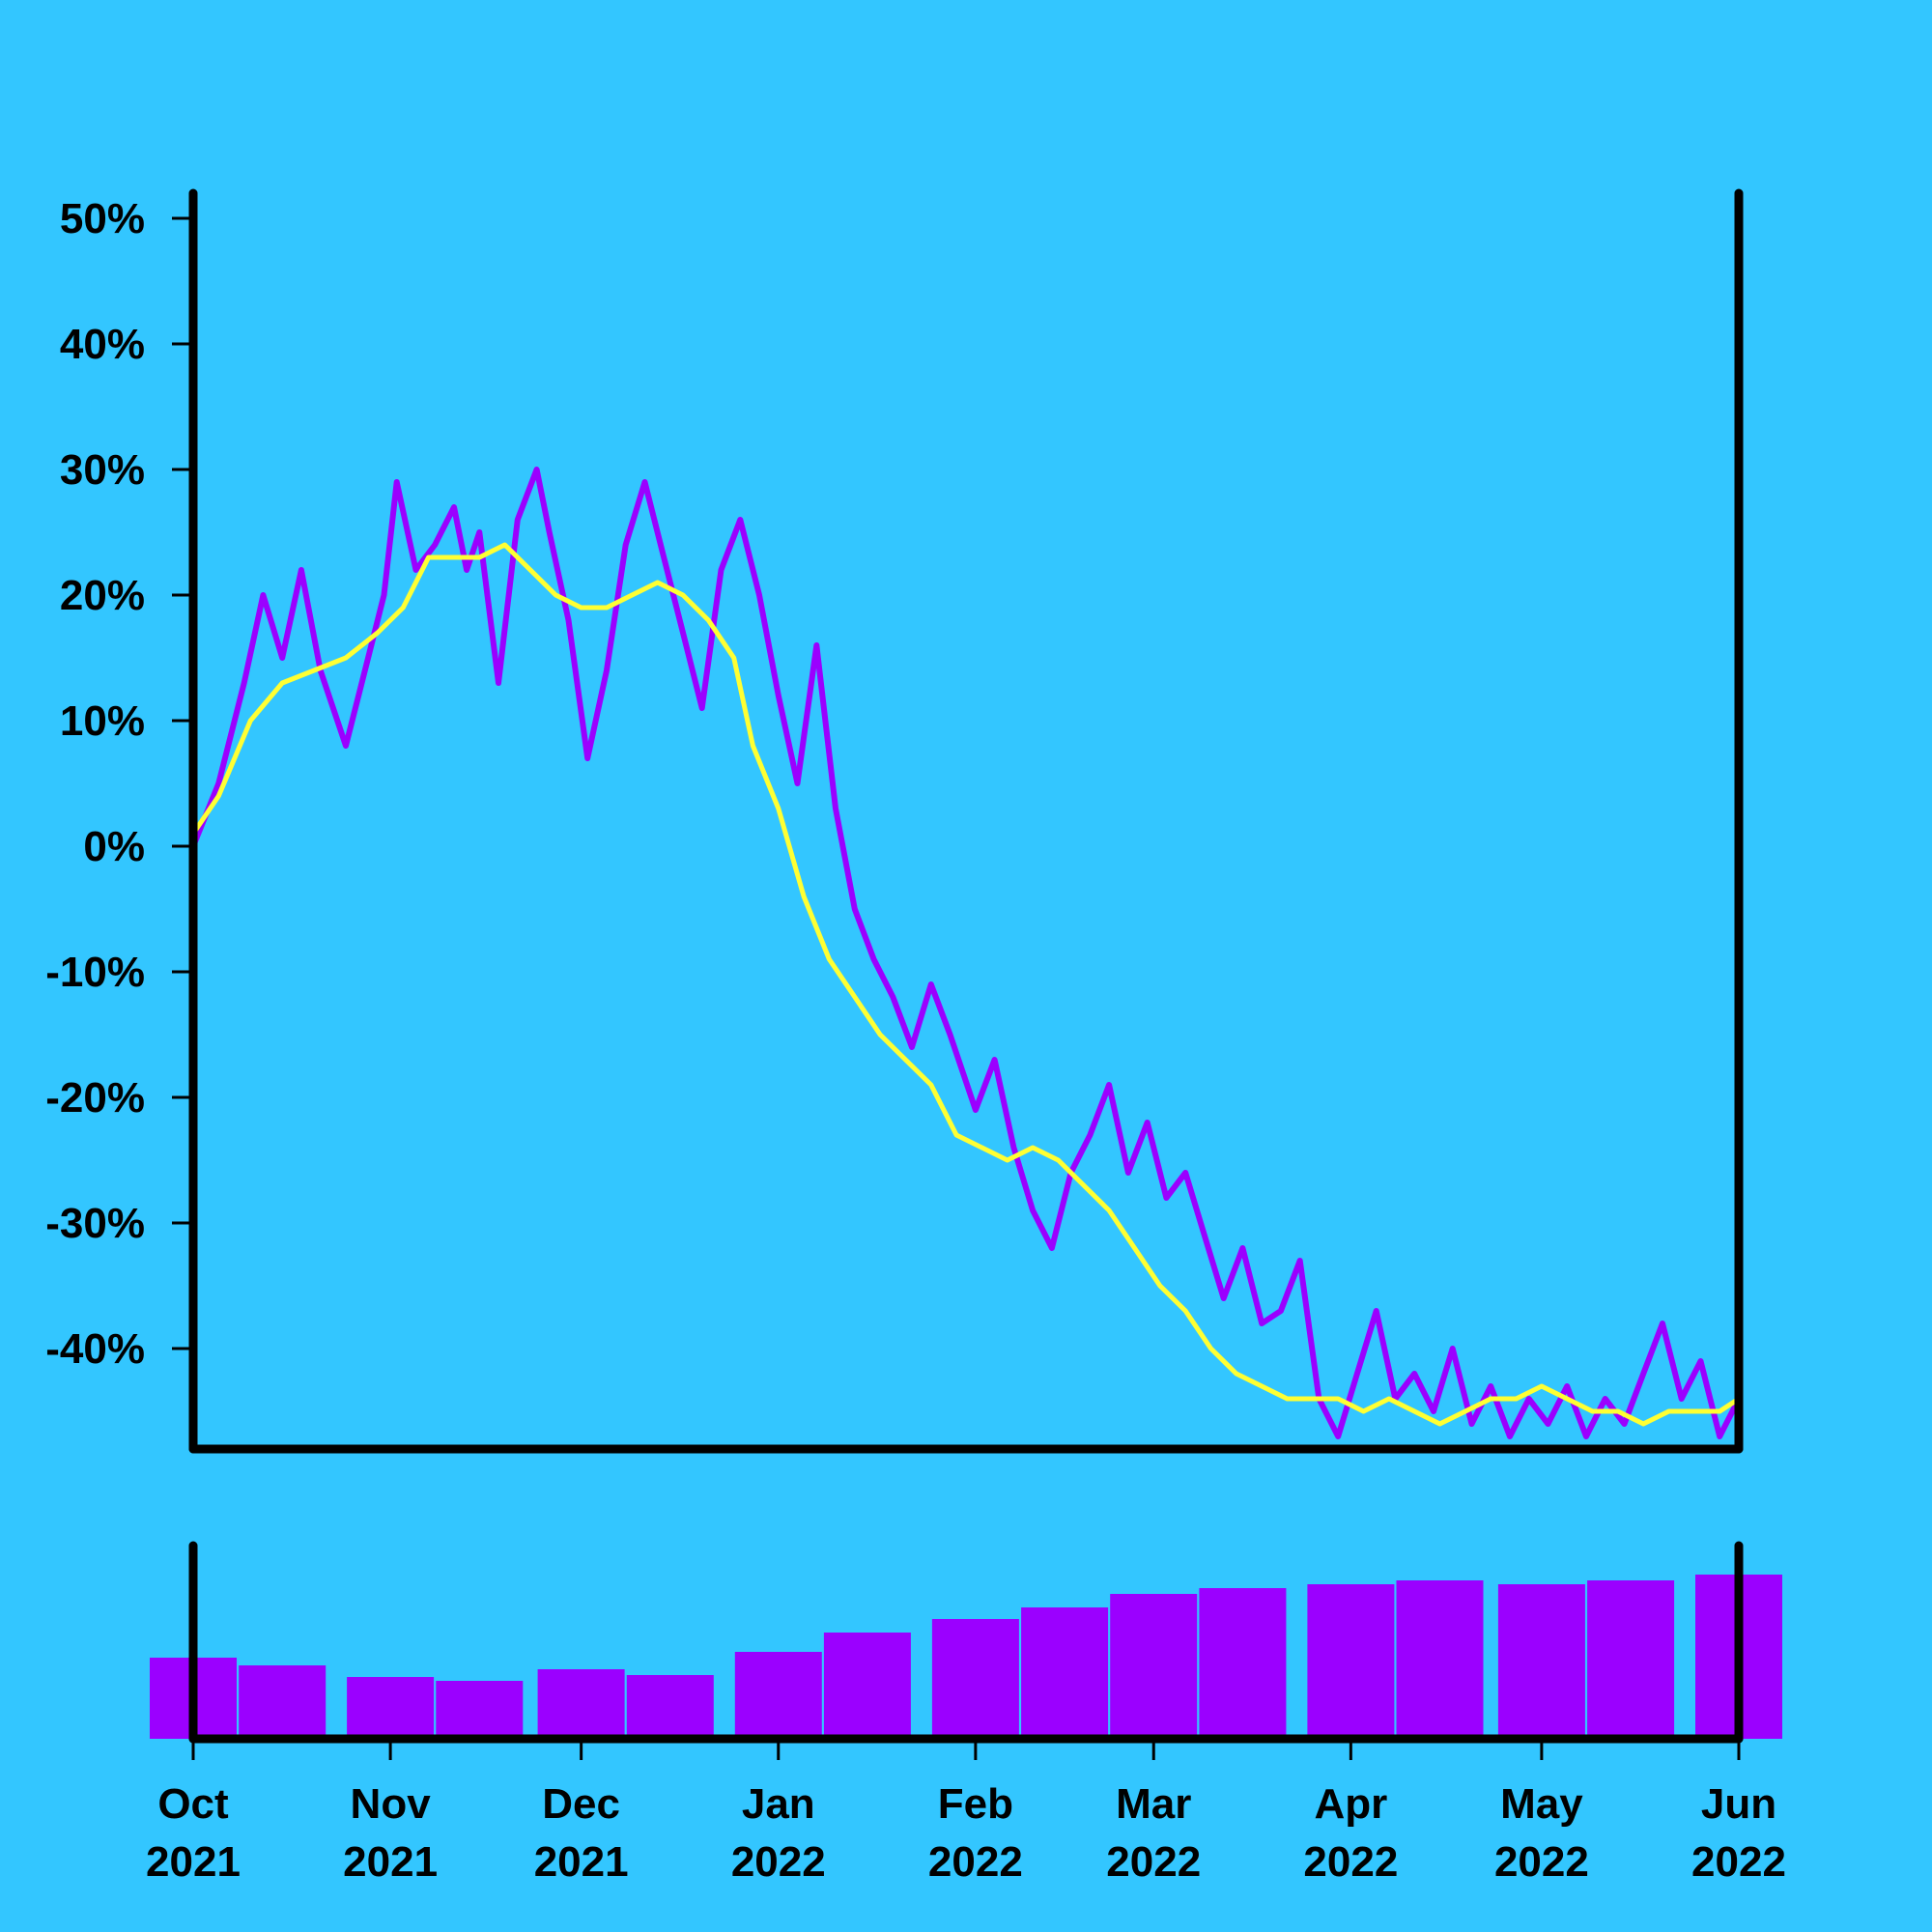 The height and width of the screenshot is (1932, 1932). I want to click on x-tick-month-label: Oct, so click(193, 1804).